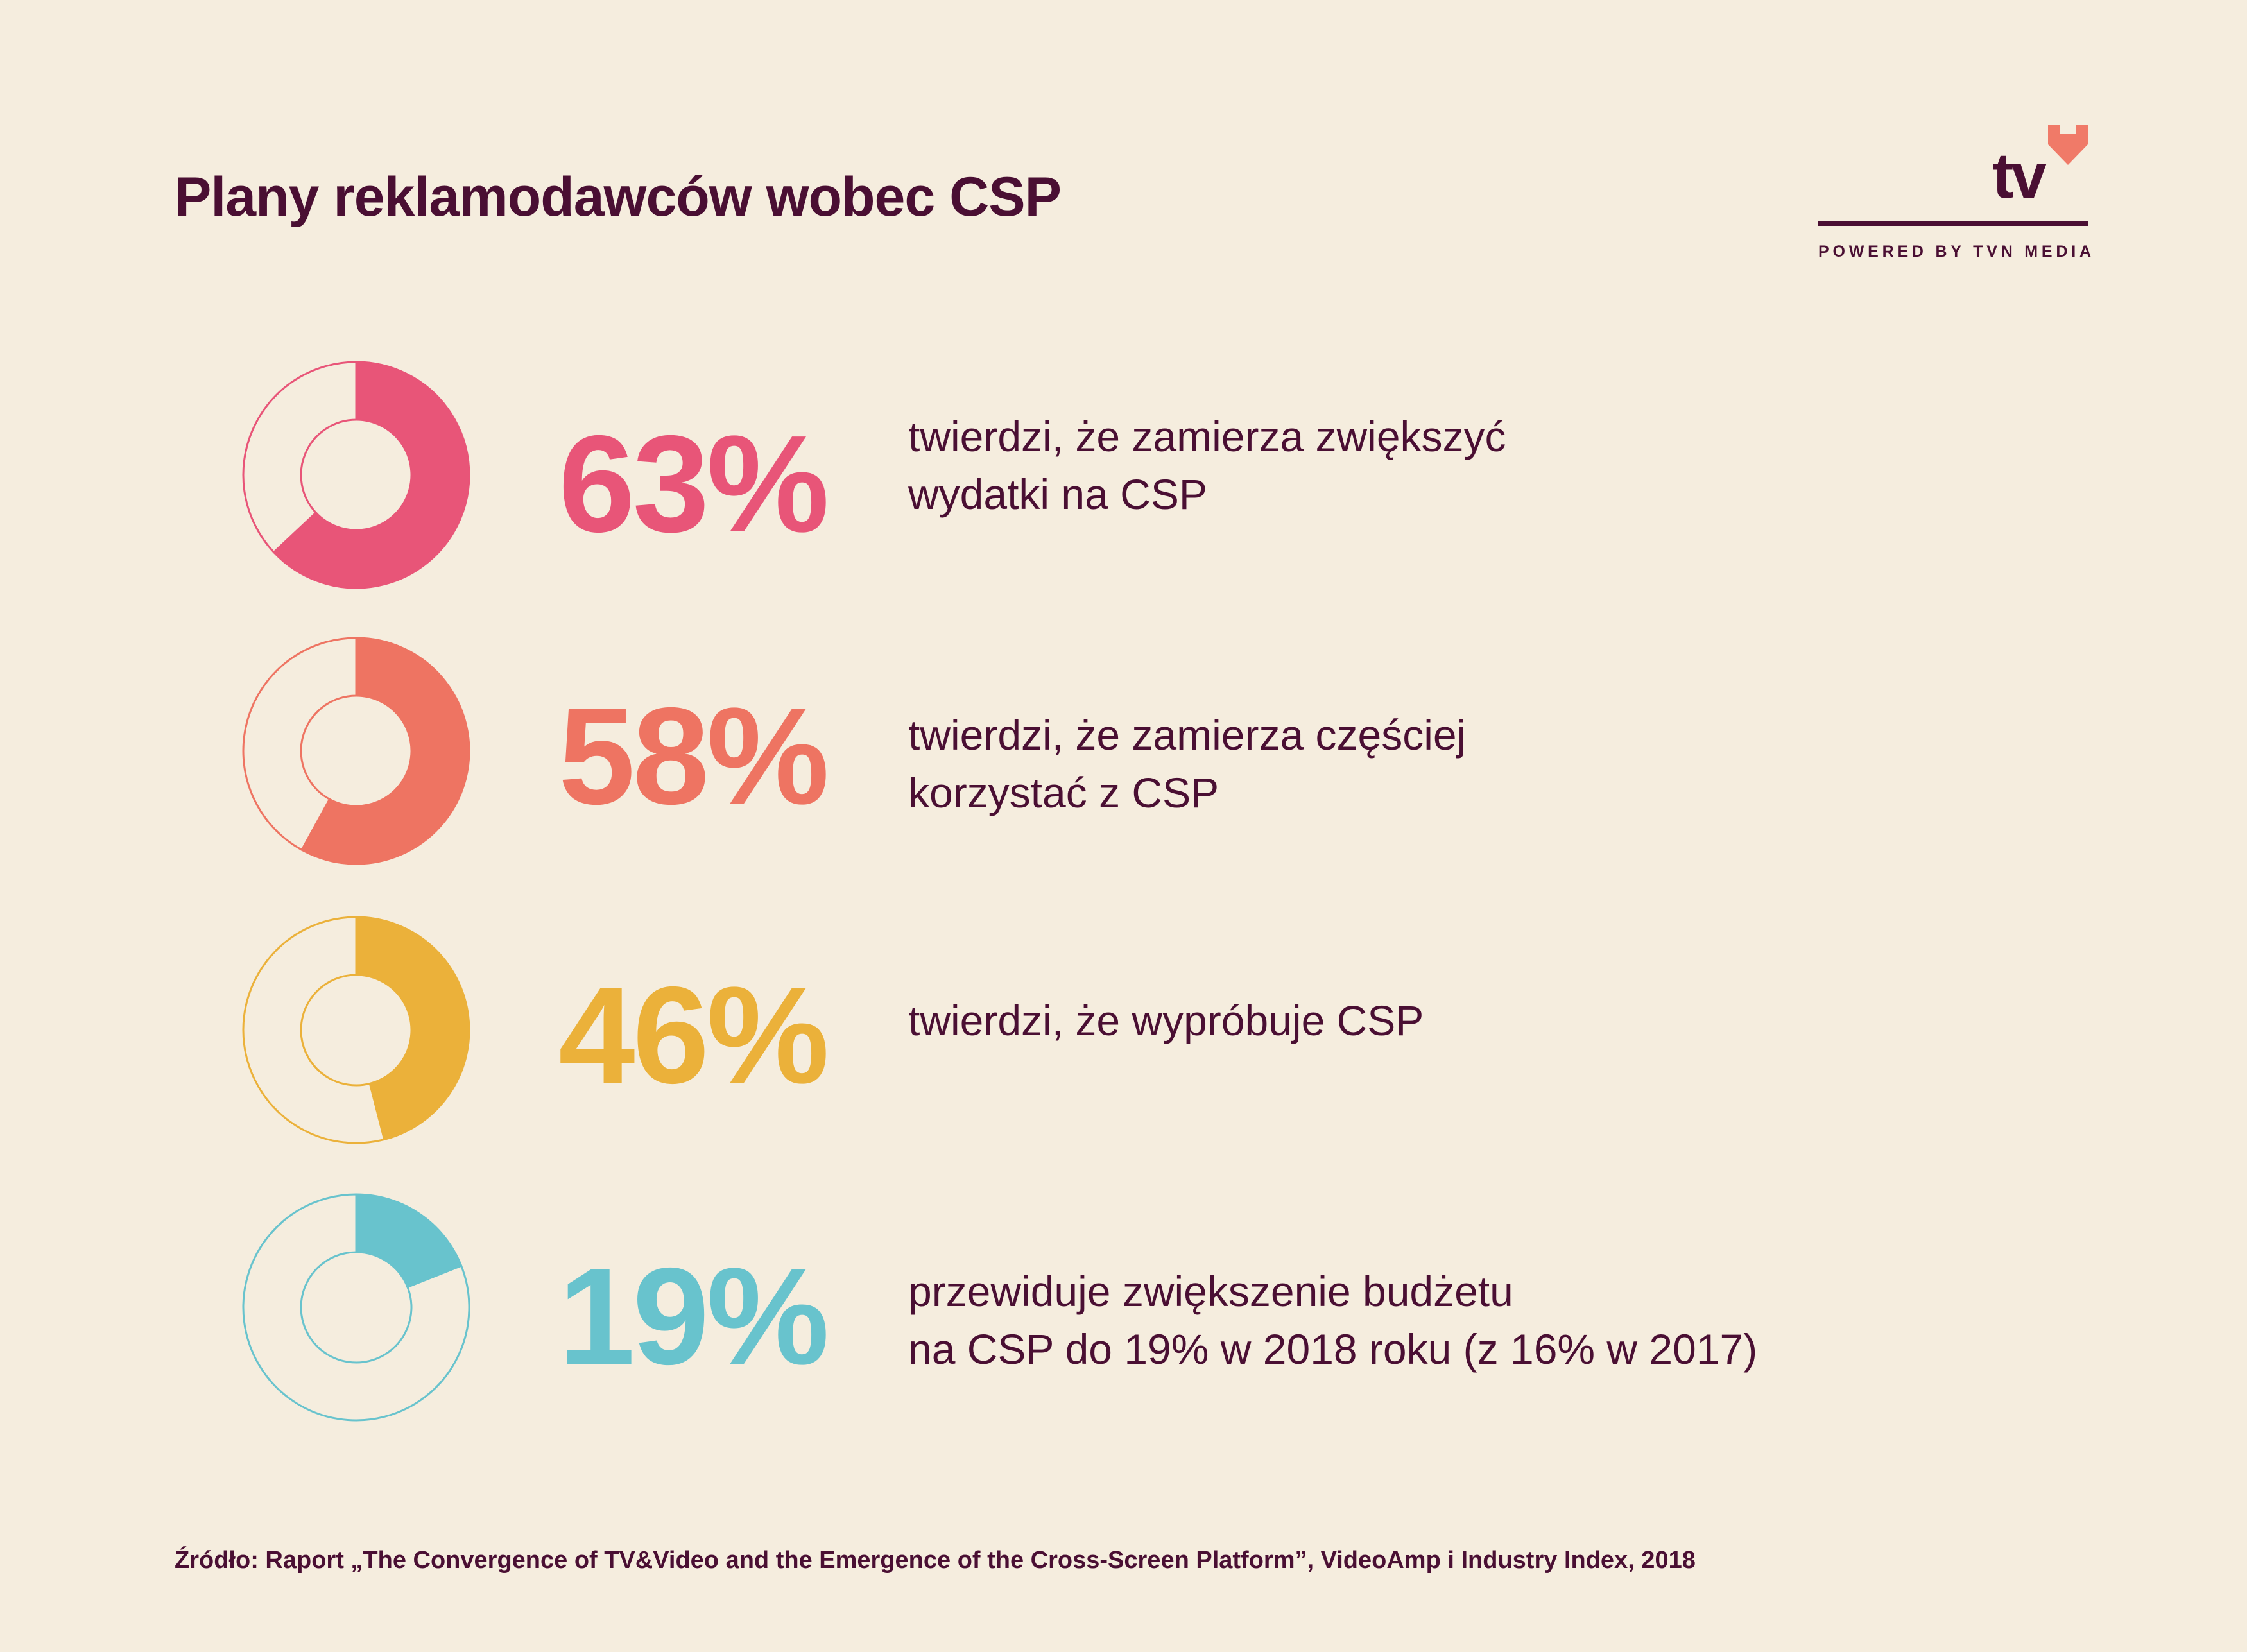  What do you see at coordinates (1057, 494) in the screenshot?
I see `description-line: wydatki na CSP` at bounding box center [1057, 494].